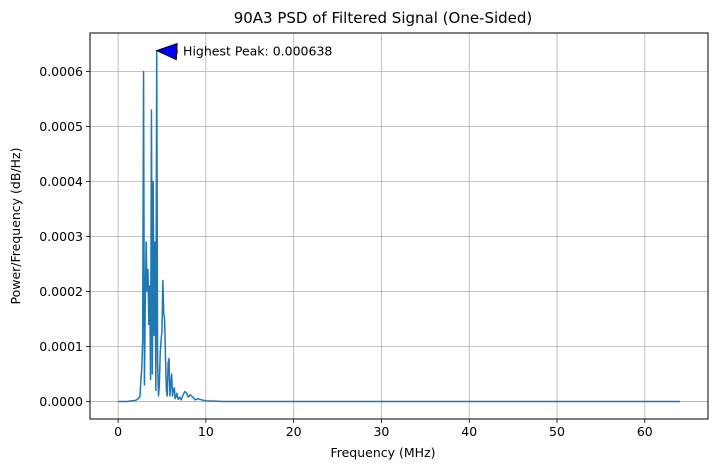 This screenshot has width=717, height=470. I want to click on x-axis-label: Frequency (MHz), so click(382, 452).